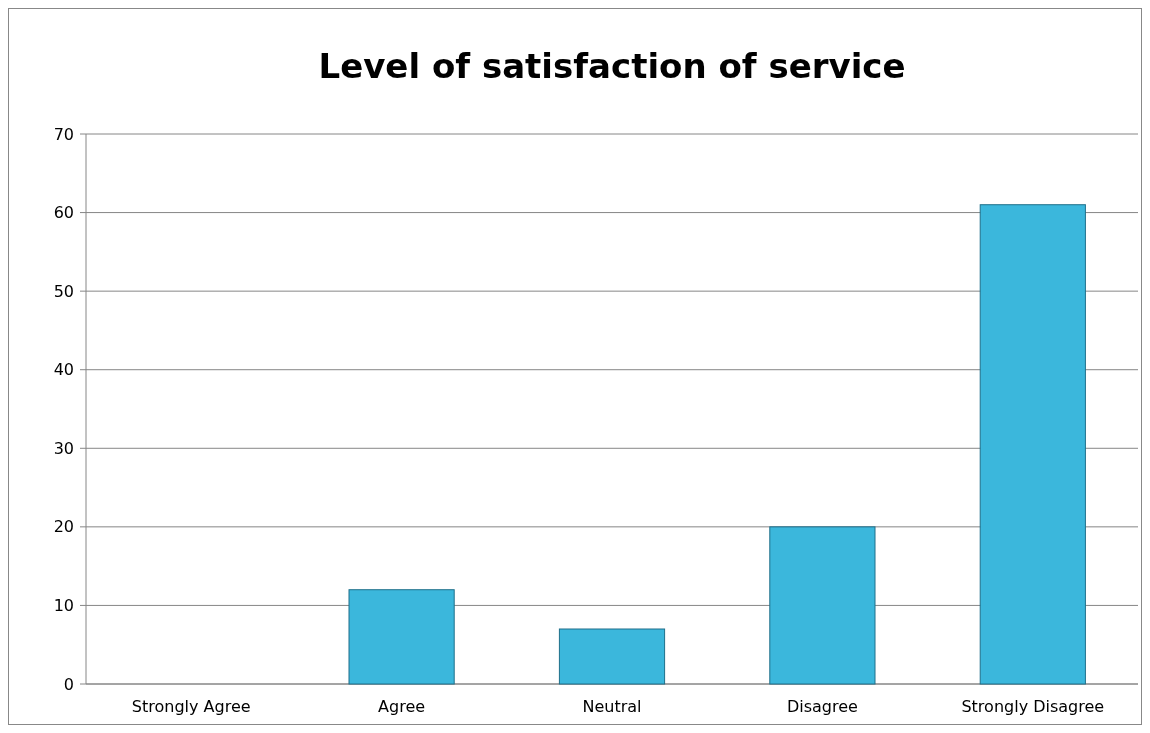 This screenshot has width=1150, height=733. Describe the element at coordinates (63, 370) in the screenshot. I see `y-tick-label: 40` at that location.